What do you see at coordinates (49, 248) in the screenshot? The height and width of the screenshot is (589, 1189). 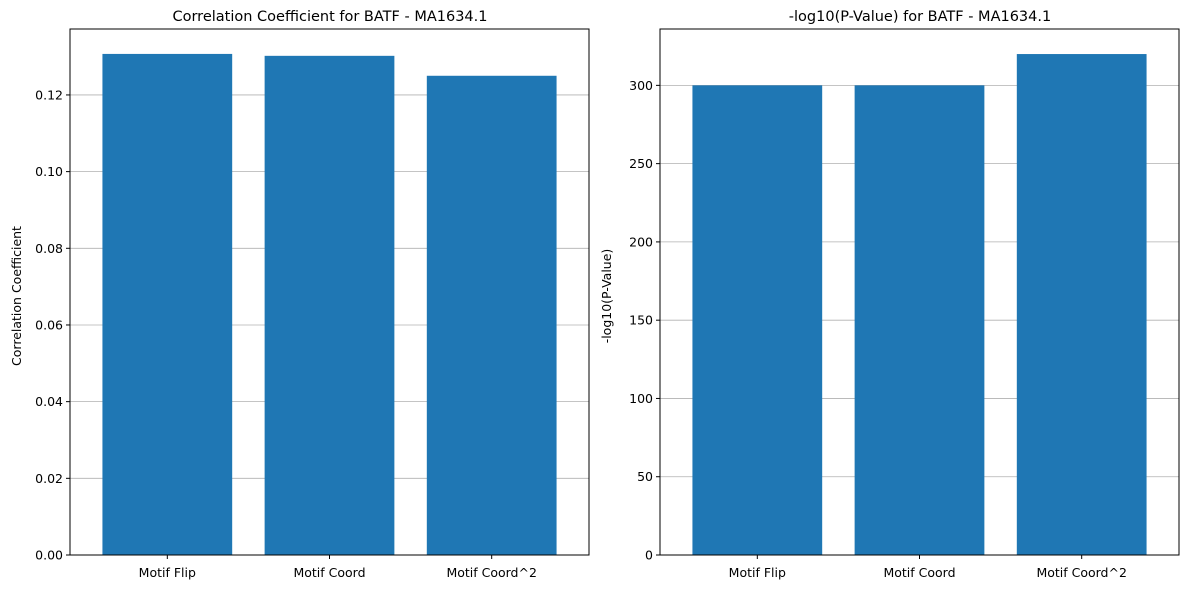 I see `y-tick-label: 0.08` at bounding box center [49, 248].